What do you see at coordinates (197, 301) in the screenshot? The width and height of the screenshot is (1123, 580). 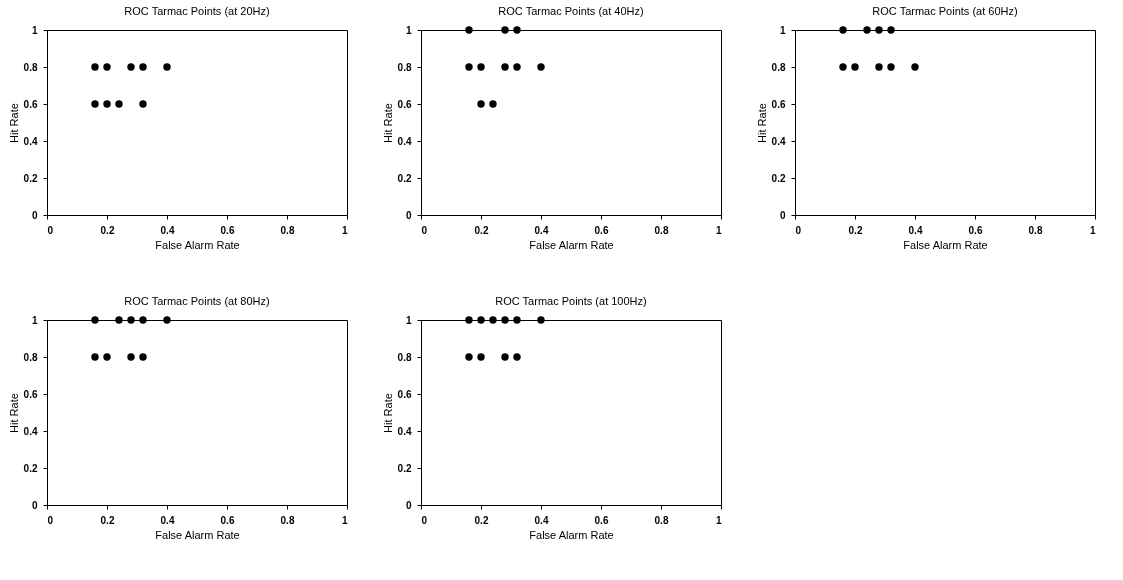 I see `chart-title: ROC Tarmac Points (at 80Hz)` at bounding box center [197, 301].